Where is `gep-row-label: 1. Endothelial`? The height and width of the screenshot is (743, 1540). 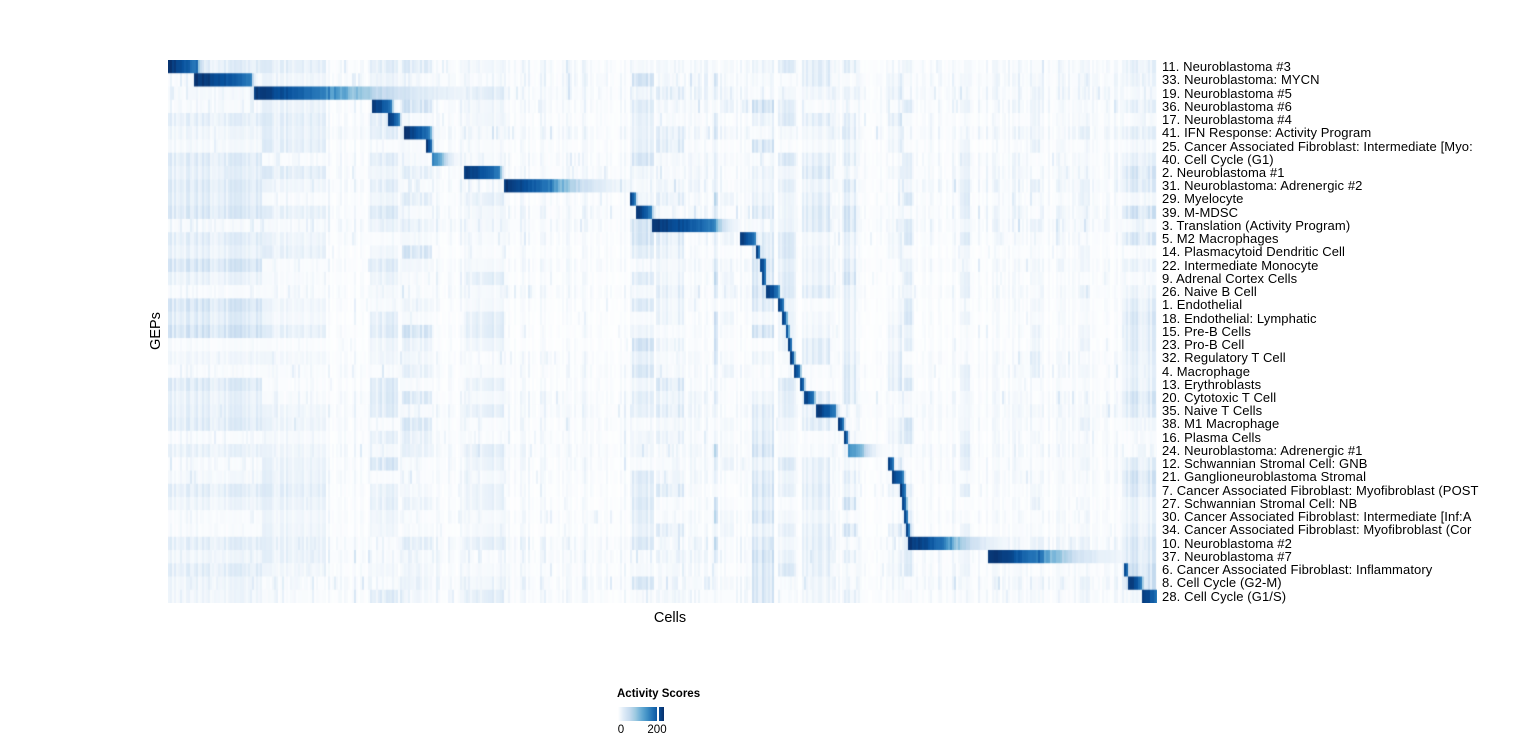 gep-row-label: 1. Endothelial is located at coordinates (1202, 305).